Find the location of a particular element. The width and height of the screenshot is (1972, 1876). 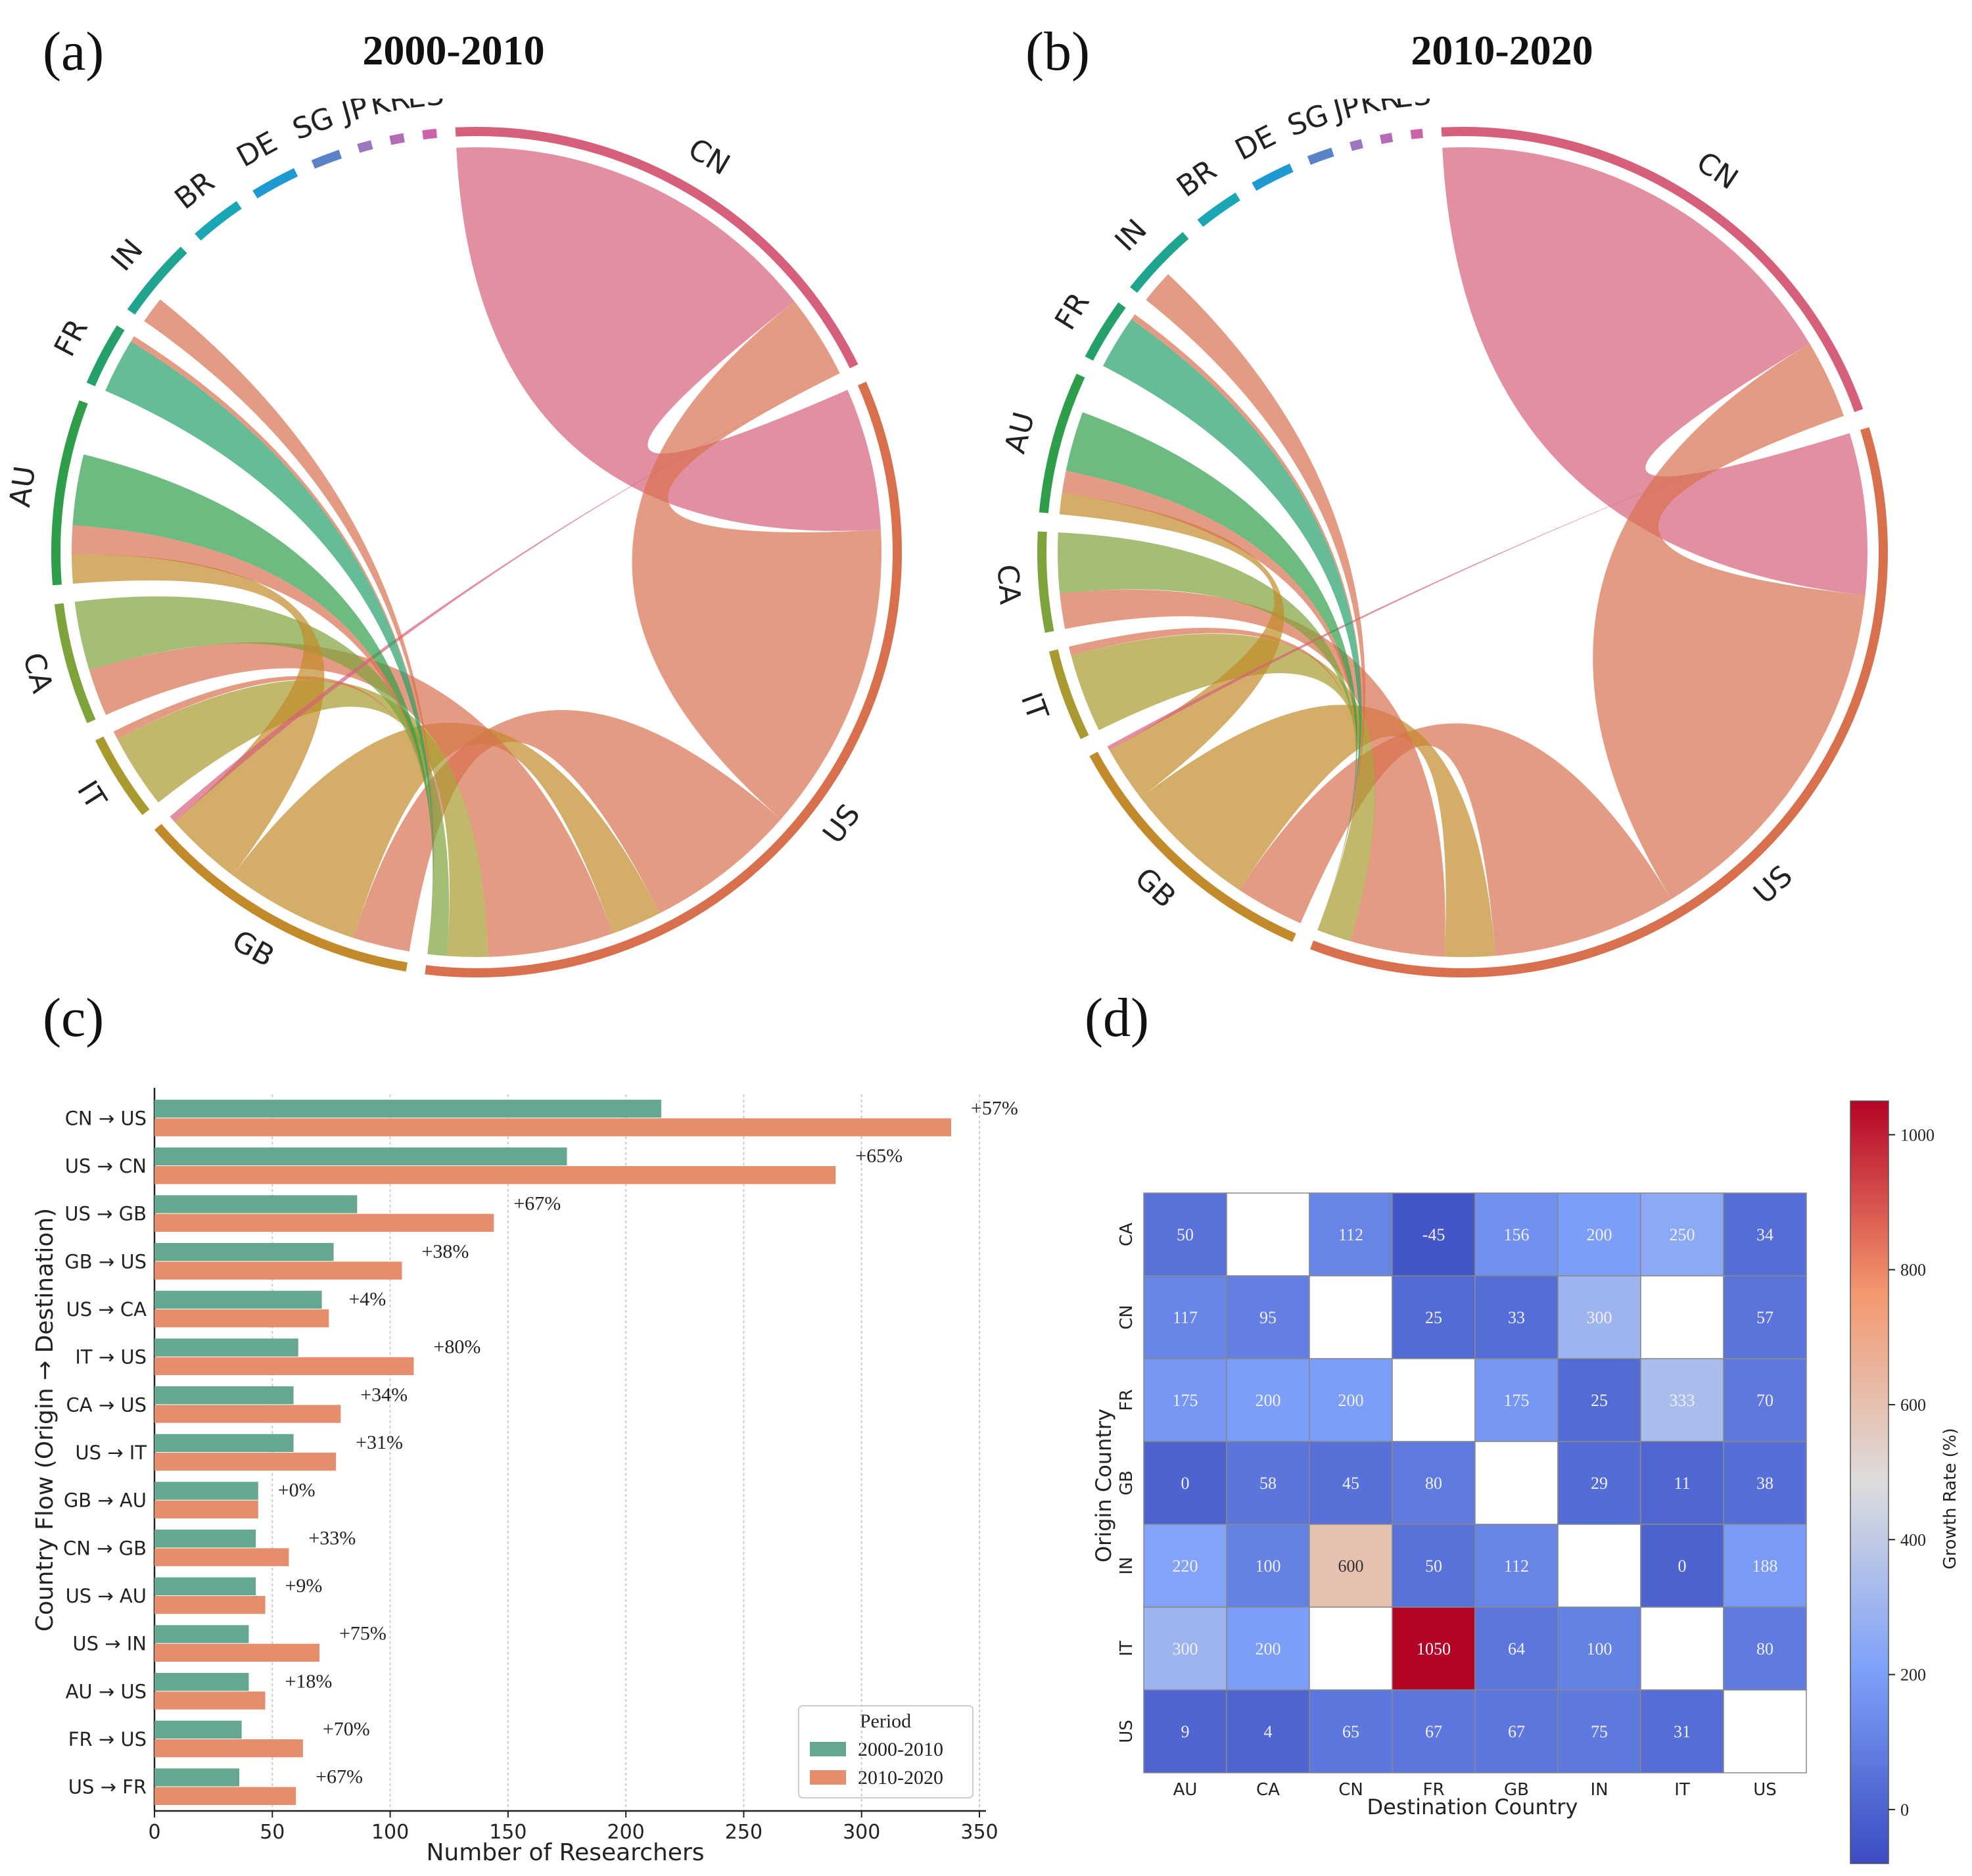

chord-label-FR: FR is located at coordinates (71, 338).